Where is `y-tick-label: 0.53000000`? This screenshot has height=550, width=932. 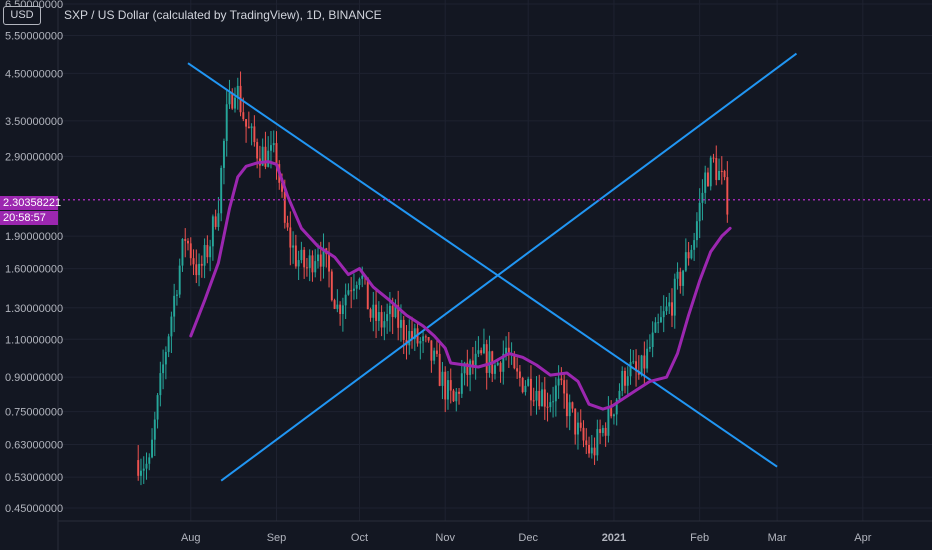
y-tick-label: 0.53000000 is located at coordinates (34, 478).